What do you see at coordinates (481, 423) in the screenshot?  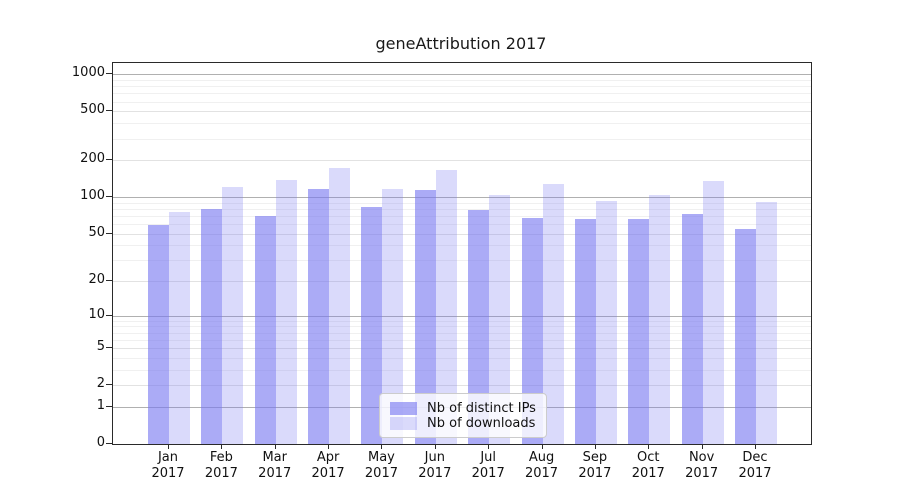 I see `legend-label-downloads: Nb of downloads` at bounding box center [481, 423].